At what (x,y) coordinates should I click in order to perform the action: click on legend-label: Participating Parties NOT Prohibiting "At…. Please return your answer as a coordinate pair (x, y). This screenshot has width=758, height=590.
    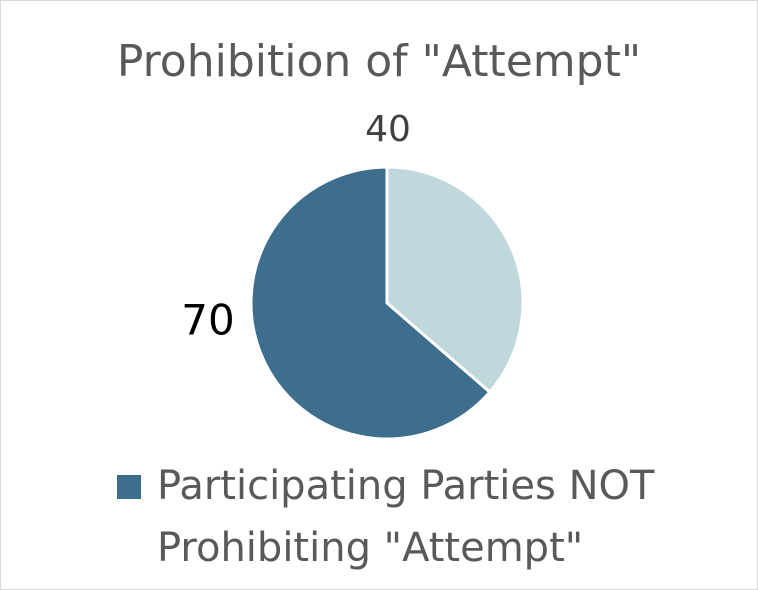
    Looking at the image, I should click on (406, 517).